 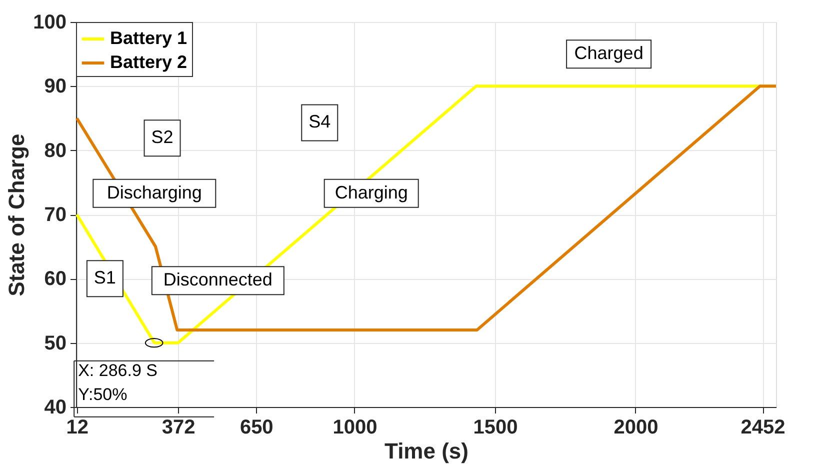 I want to click on x-tick-label: 650, so click(x=257, y=427).